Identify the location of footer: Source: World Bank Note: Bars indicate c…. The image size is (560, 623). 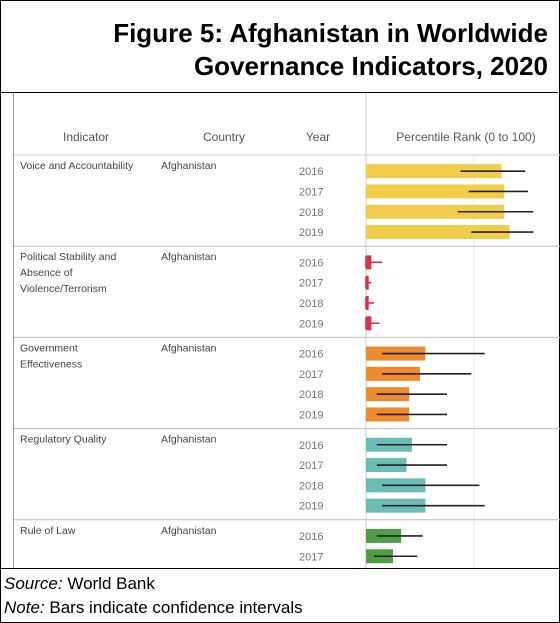
(153, 596).